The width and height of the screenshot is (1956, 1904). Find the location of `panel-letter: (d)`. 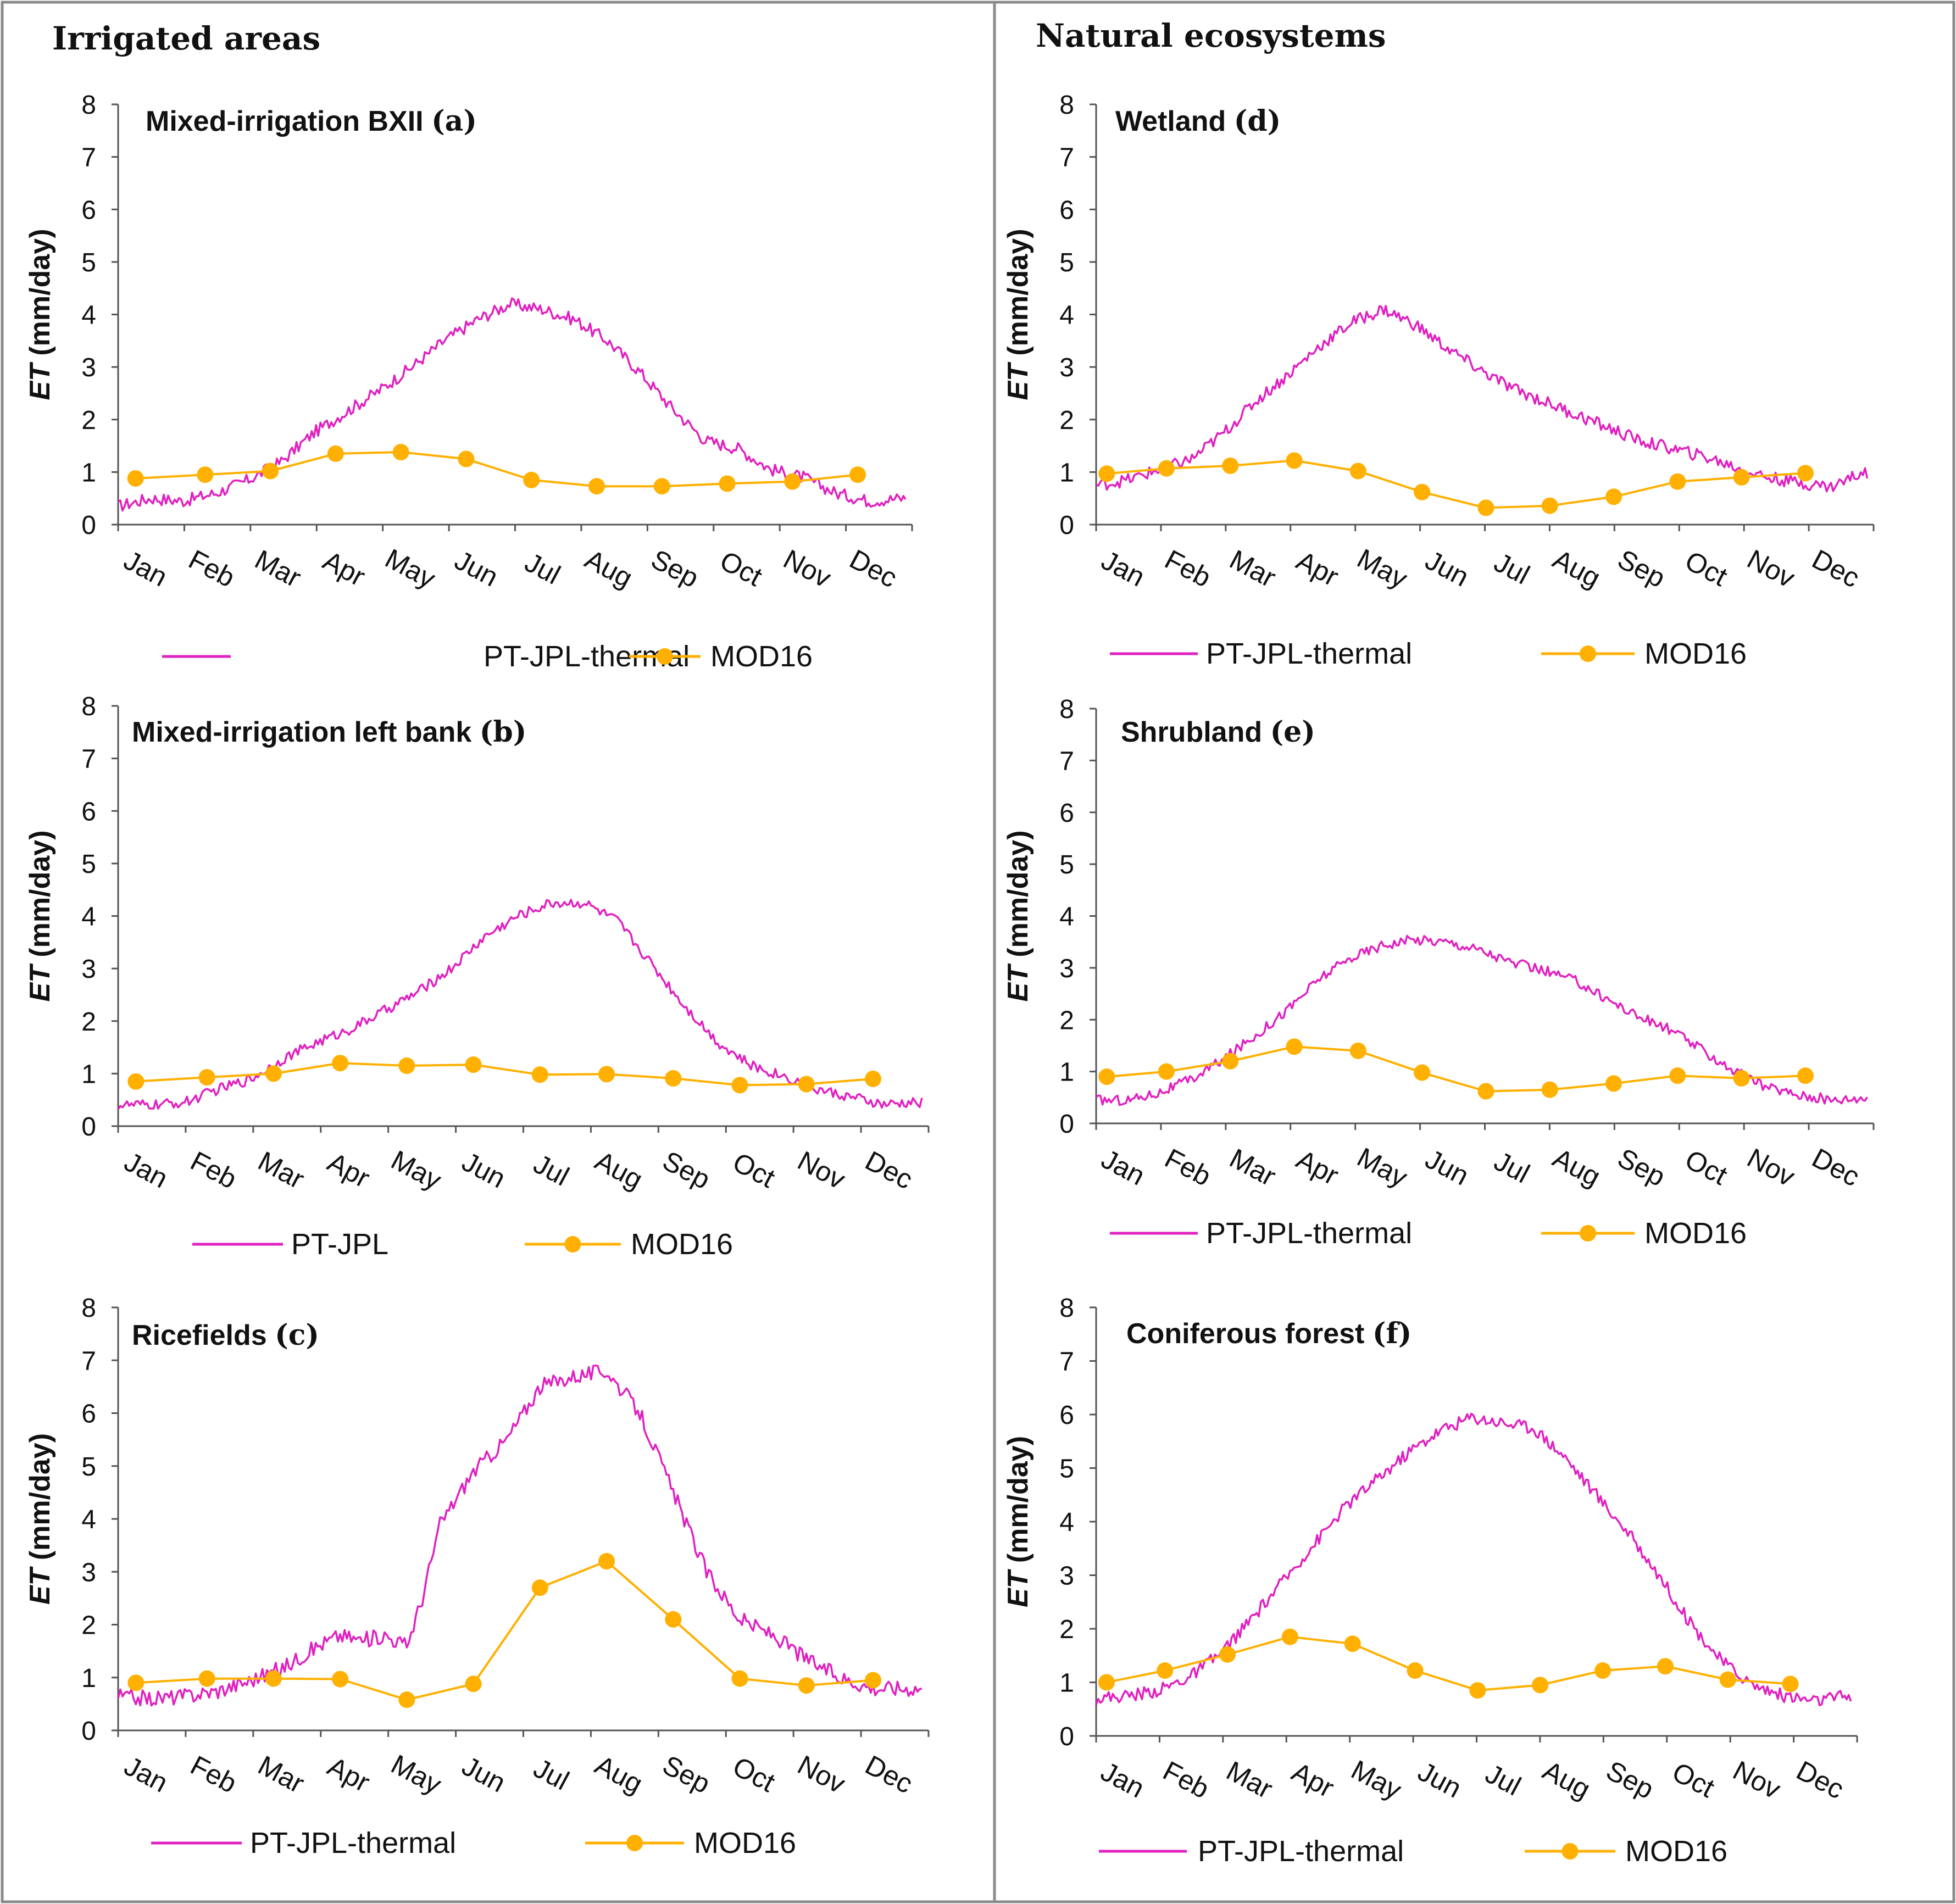

panel-letter: (d) is located at coordinates (1257, 121).